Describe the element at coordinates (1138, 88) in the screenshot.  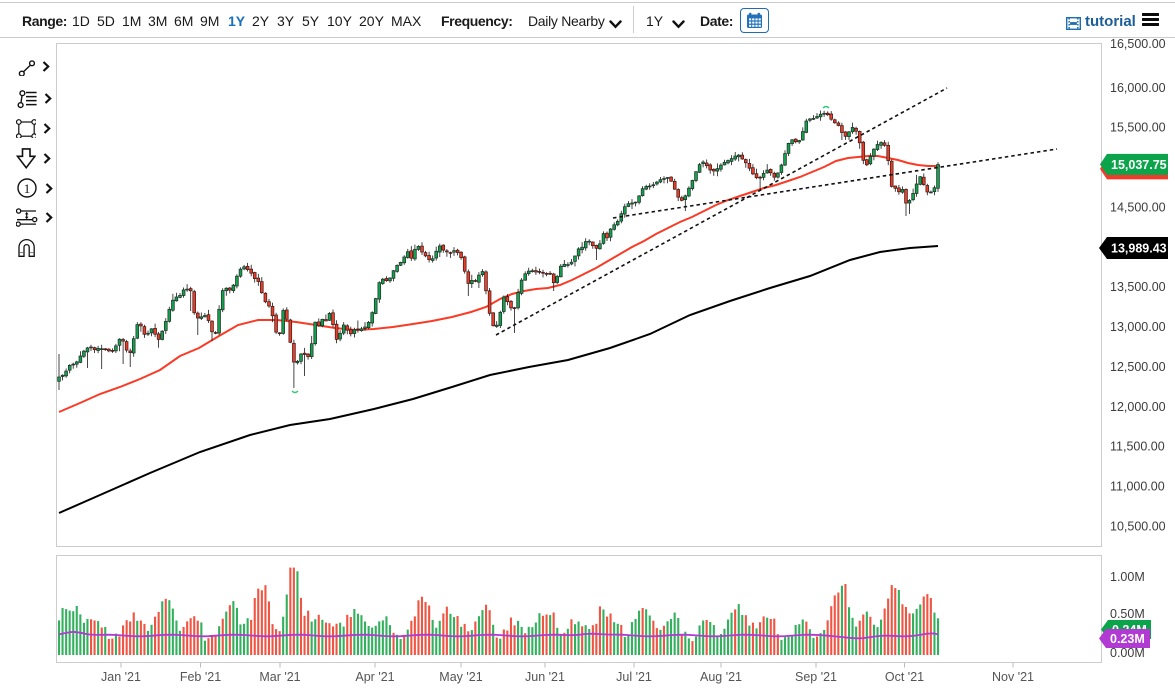
I see `svg-text: 16,000.00` at that location.